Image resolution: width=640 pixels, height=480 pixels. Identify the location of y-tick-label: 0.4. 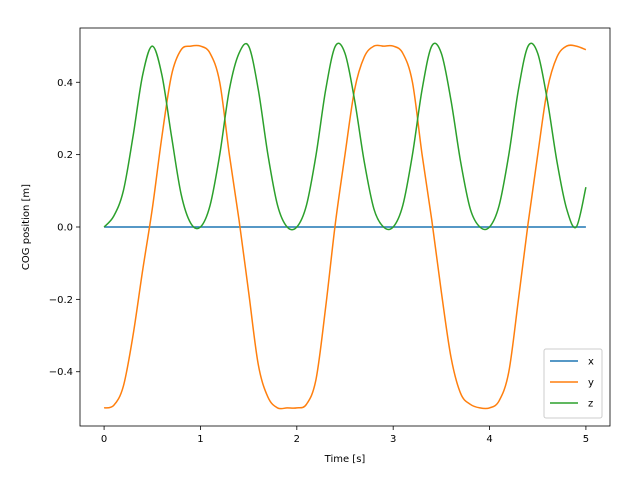
(65, 83).